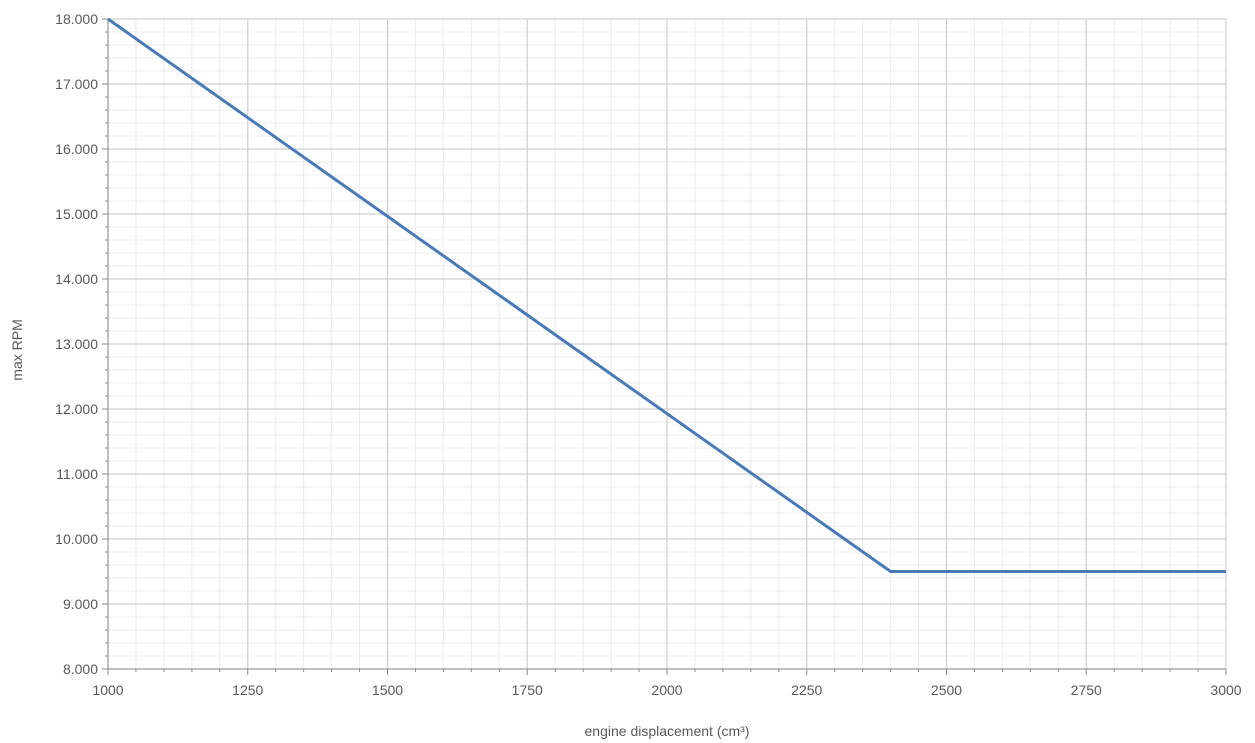 Image resolution: width=1255 pixels, height=743 pixels. Describe the element at coordinates (76, 539) in the screenshot. I see `y-tick-label: 10.000` at that location.